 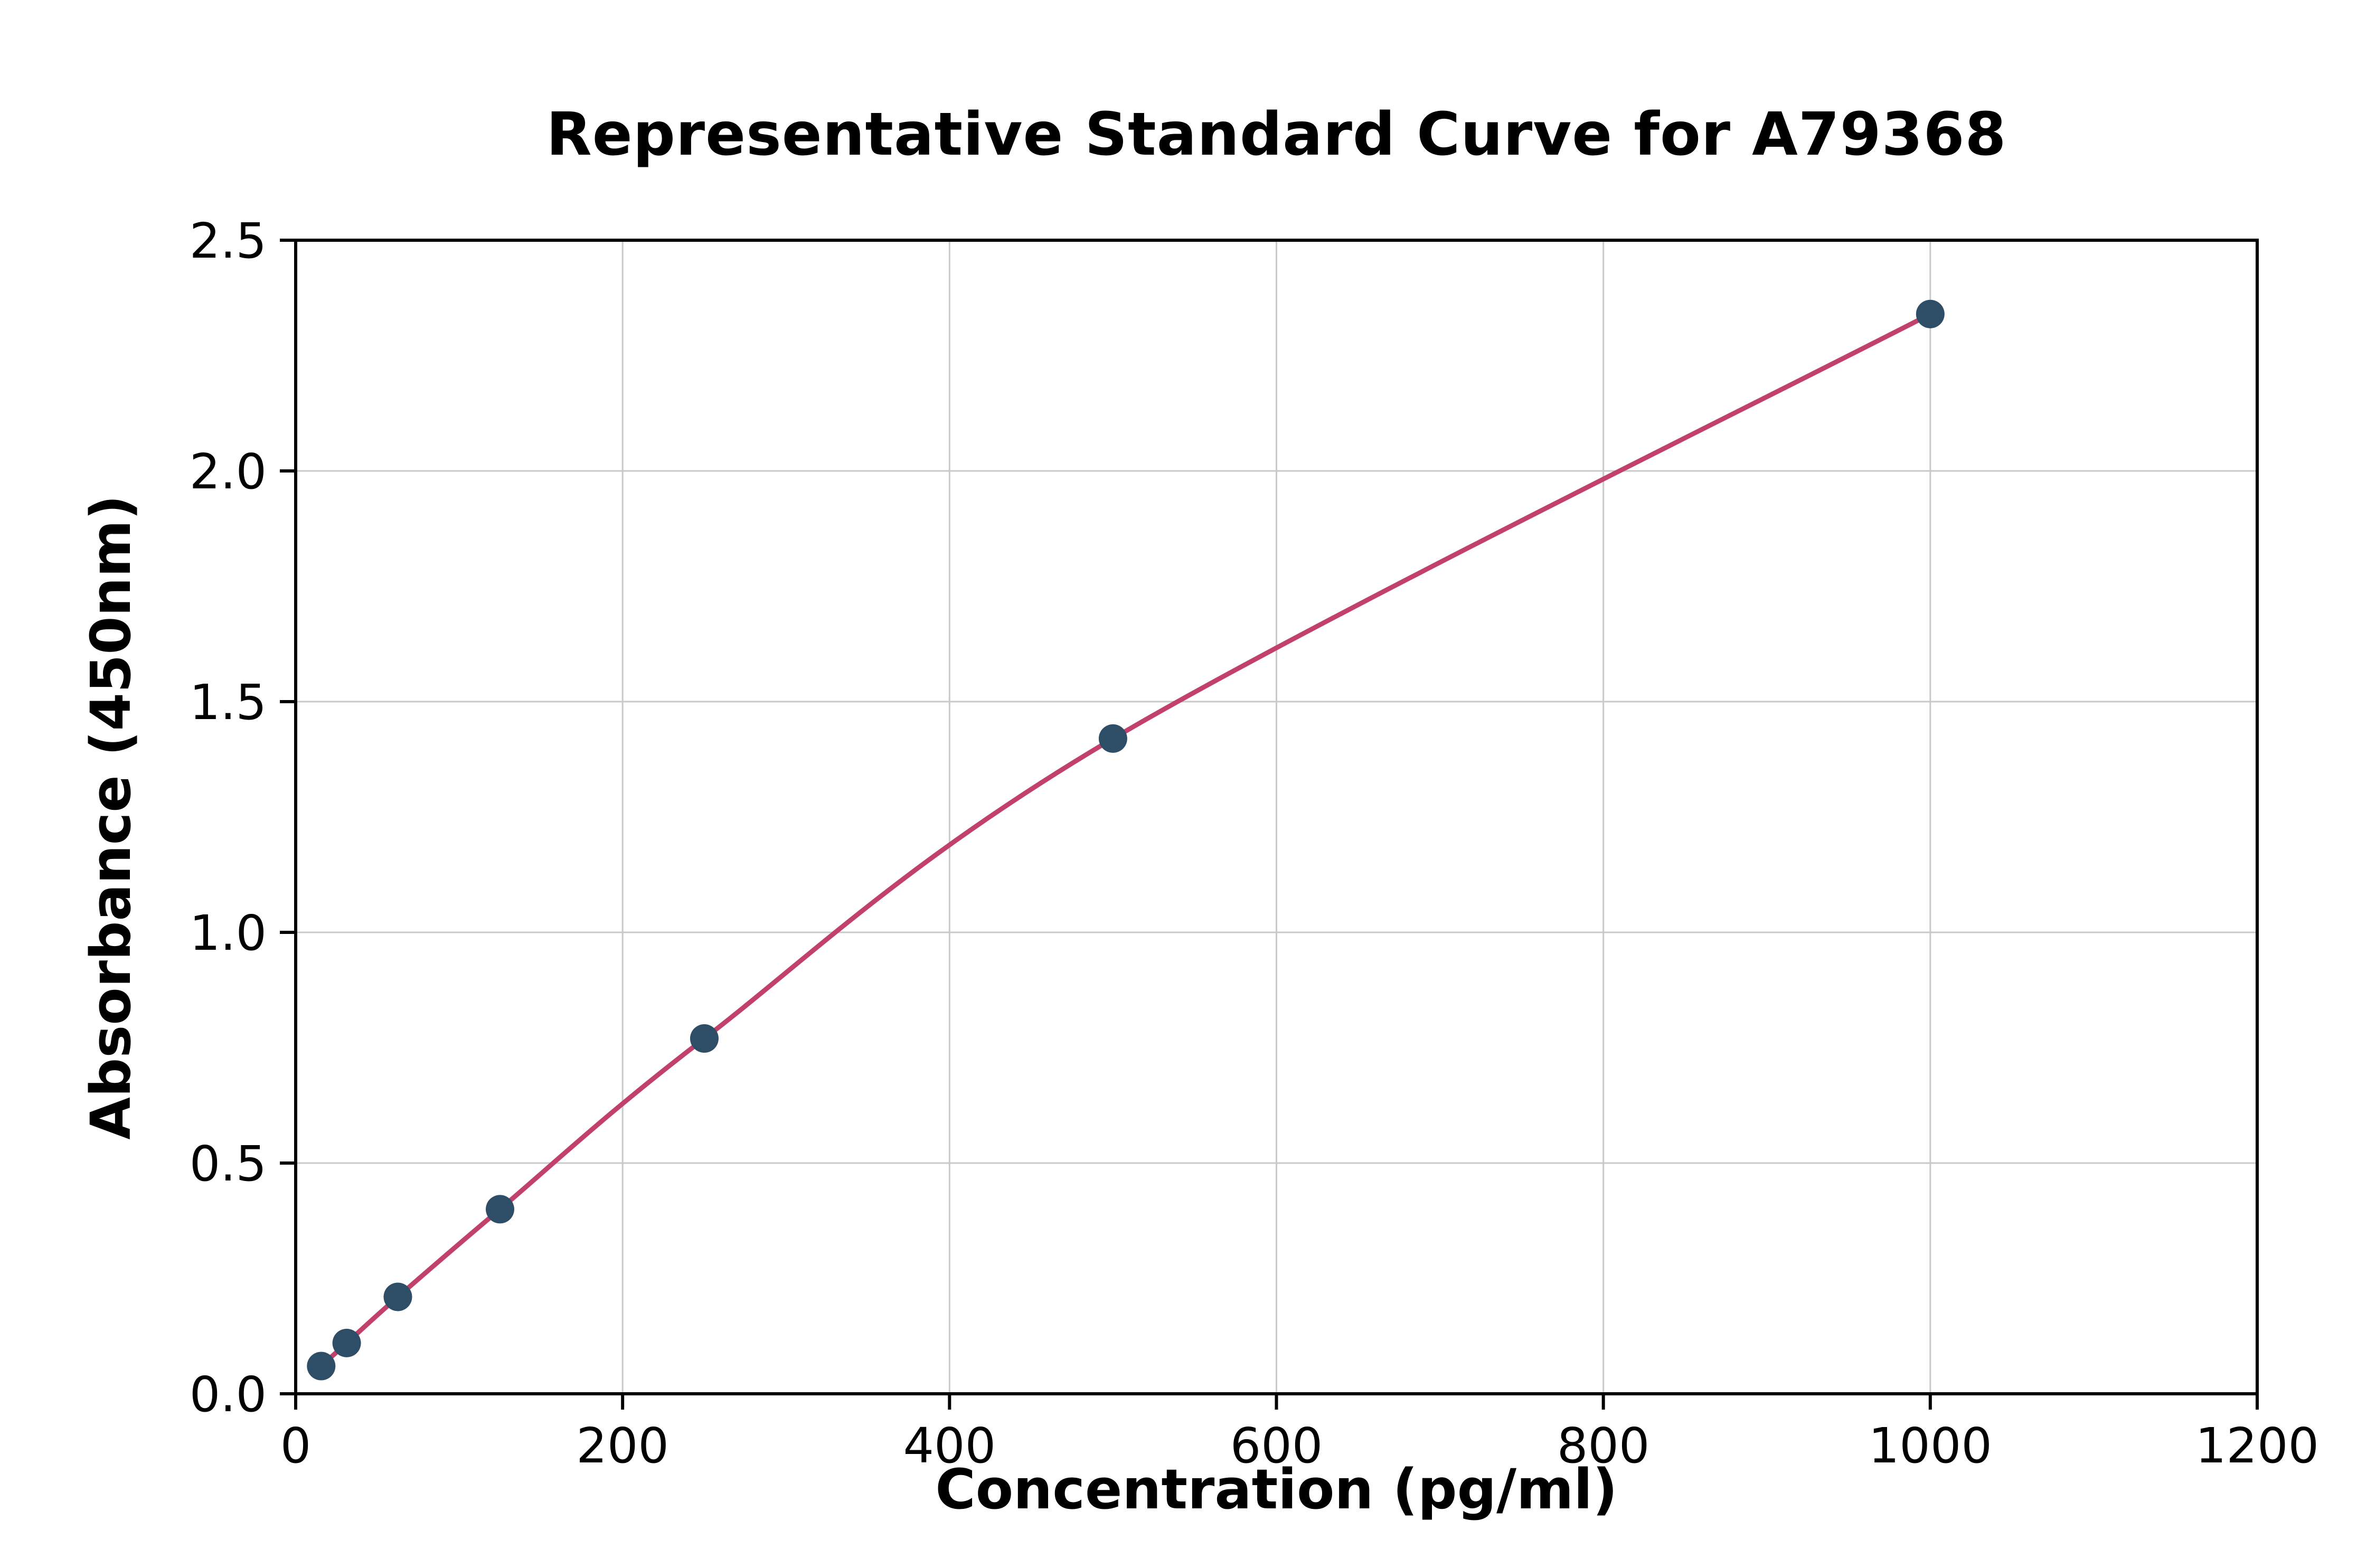 I want to click on y-axis-label: Absorbance (450nm), so click(x=111, y=817).